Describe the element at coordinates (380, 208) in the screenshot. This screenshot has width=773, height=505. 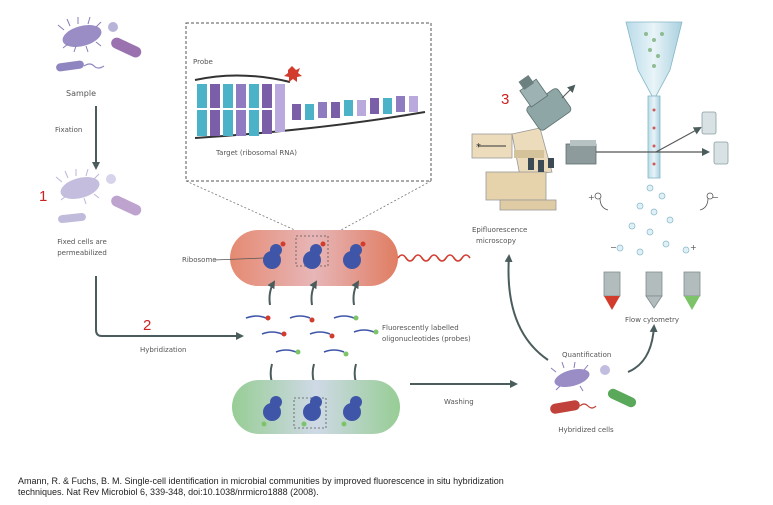
I see `inset-leader-right` at that location.